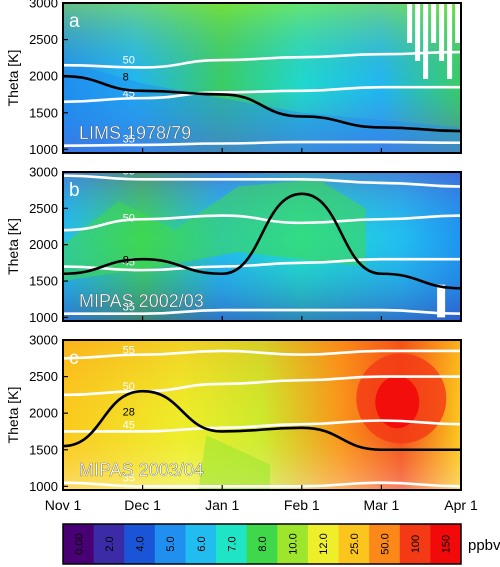 The image size is (500, 567). I want to click on x-axis: Nov 1 Dec 1 Jan 1 Feb 1 Mar 1 Apr 1, so click(261, 505).